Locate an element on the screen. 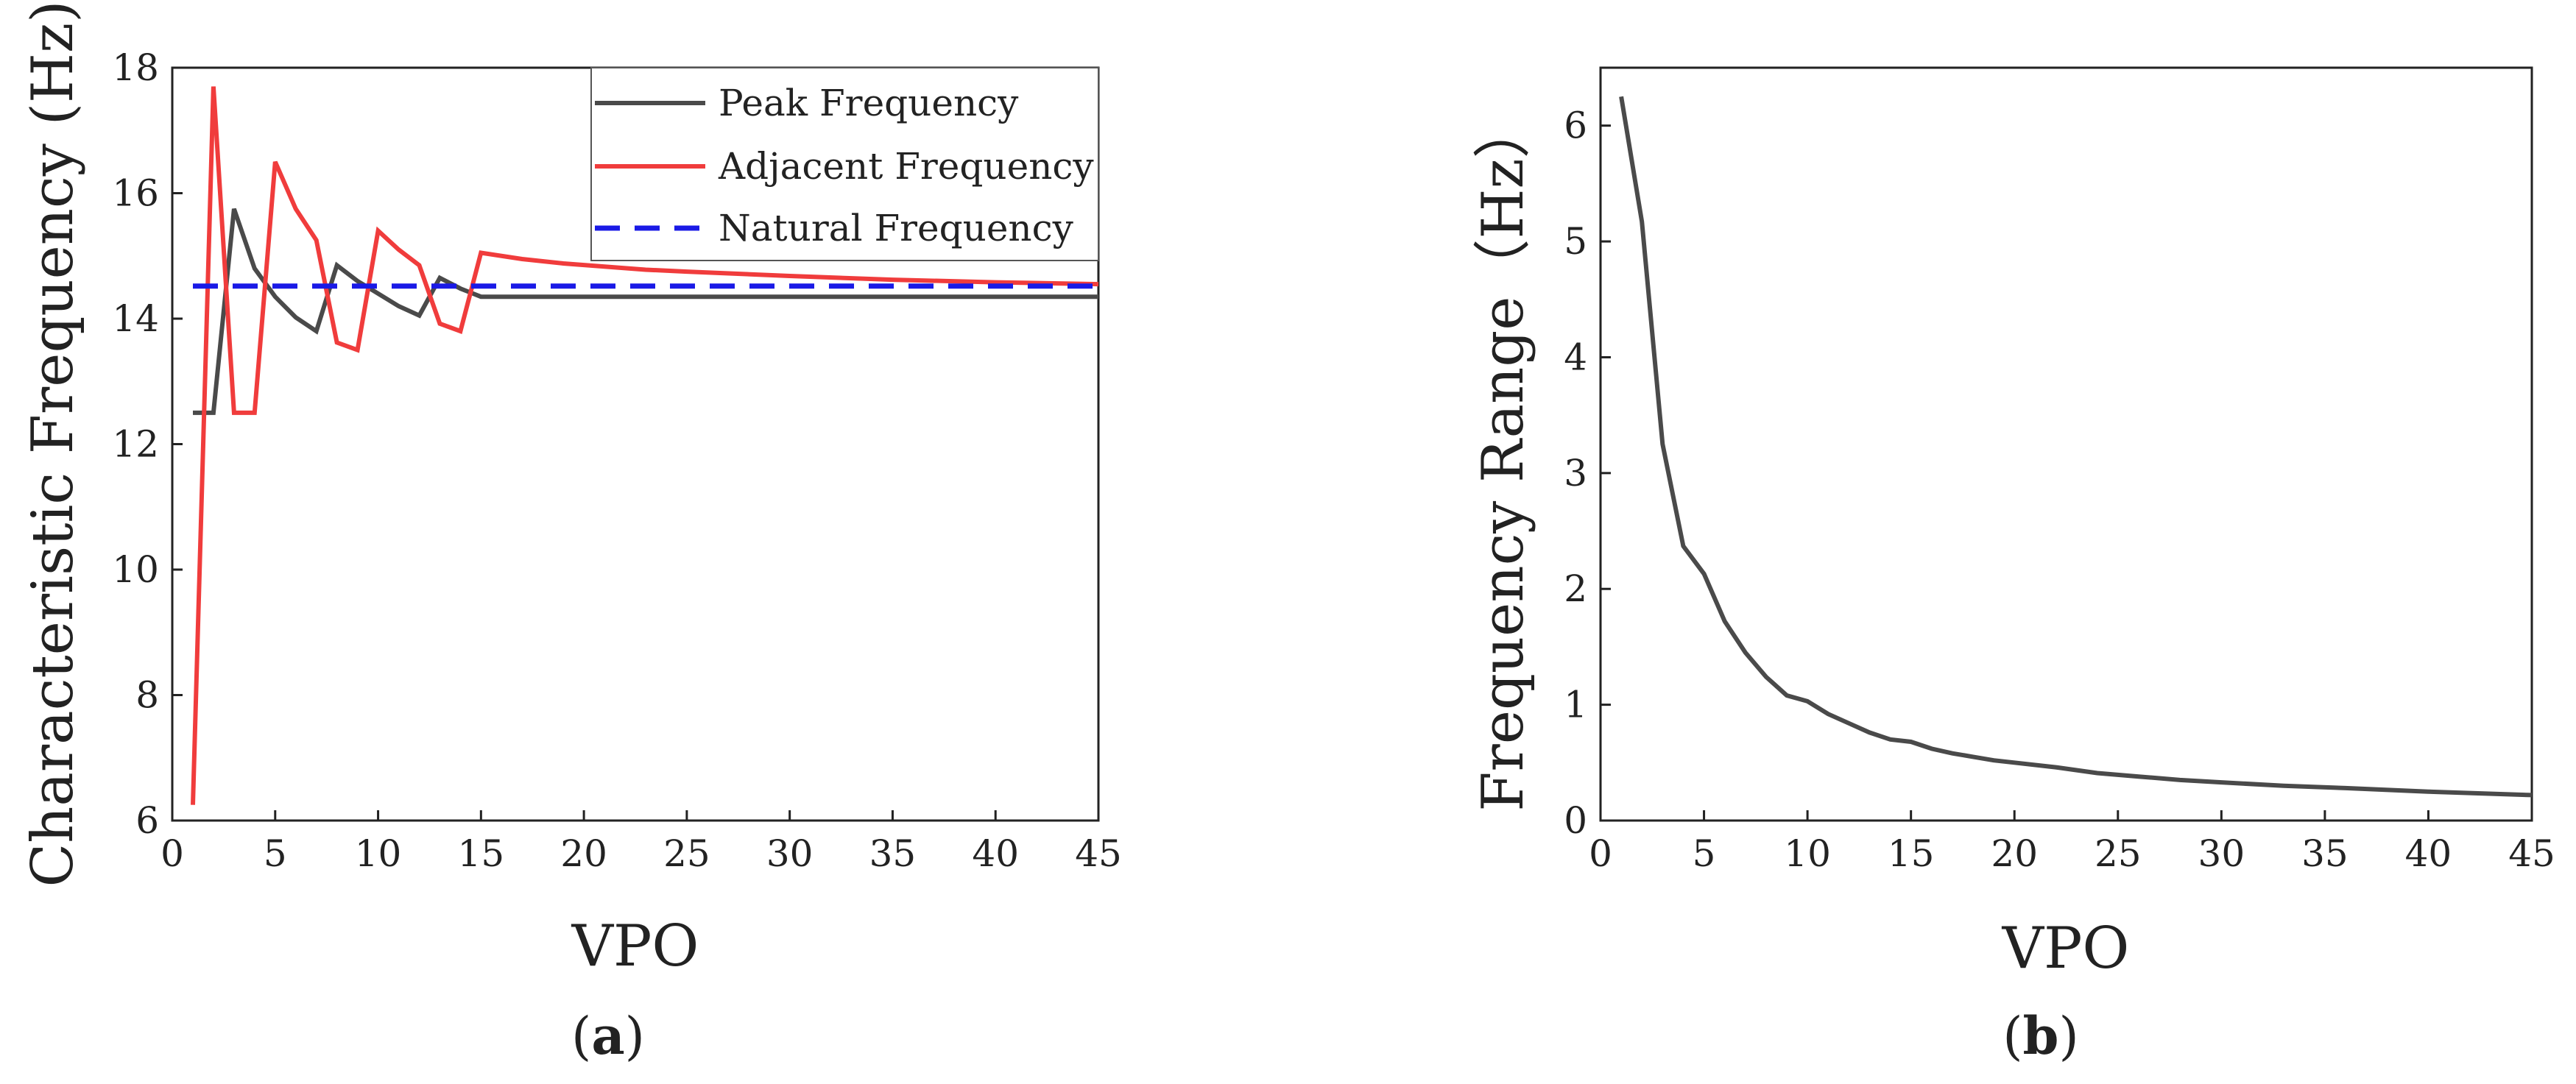 This screenshot has height=1084, width=2576. y-axis-b: 0 1 2 3 4 5 6 is located at coordinates (1587, 473).